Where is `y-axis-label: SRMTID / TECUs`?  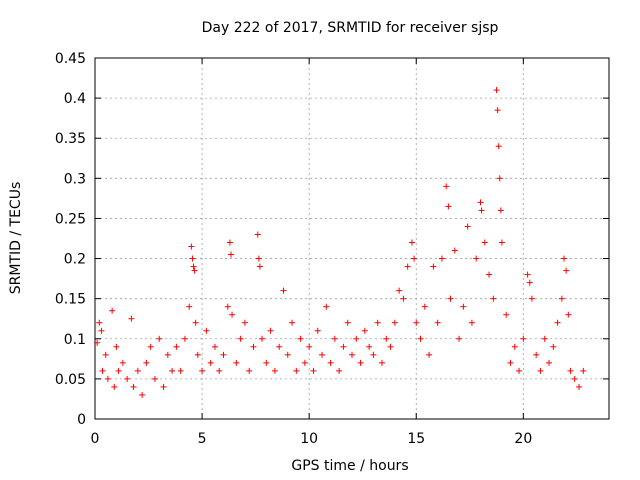
y-axis-label: SRMTID / TECUs is located at coordinates (16, 238).